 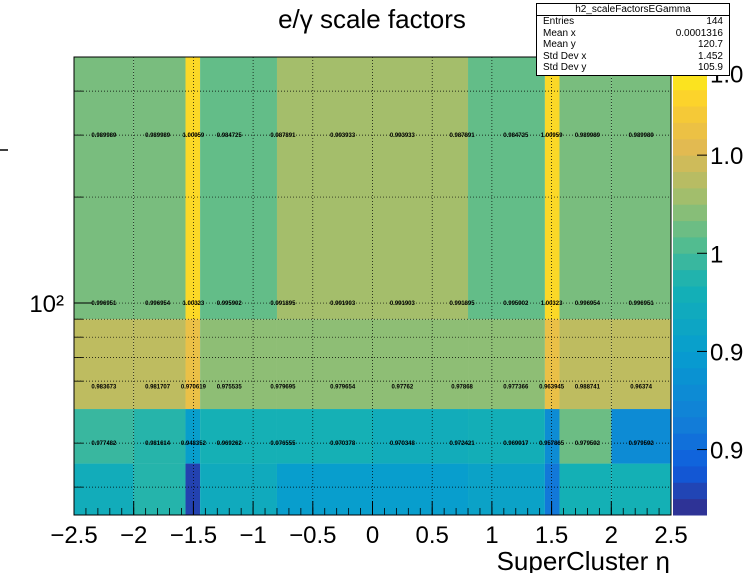 What do you see at coordinates (551, 535) in the screenshot?
I see `x-tick-label: 1.5` at bounding box center [551, 535].